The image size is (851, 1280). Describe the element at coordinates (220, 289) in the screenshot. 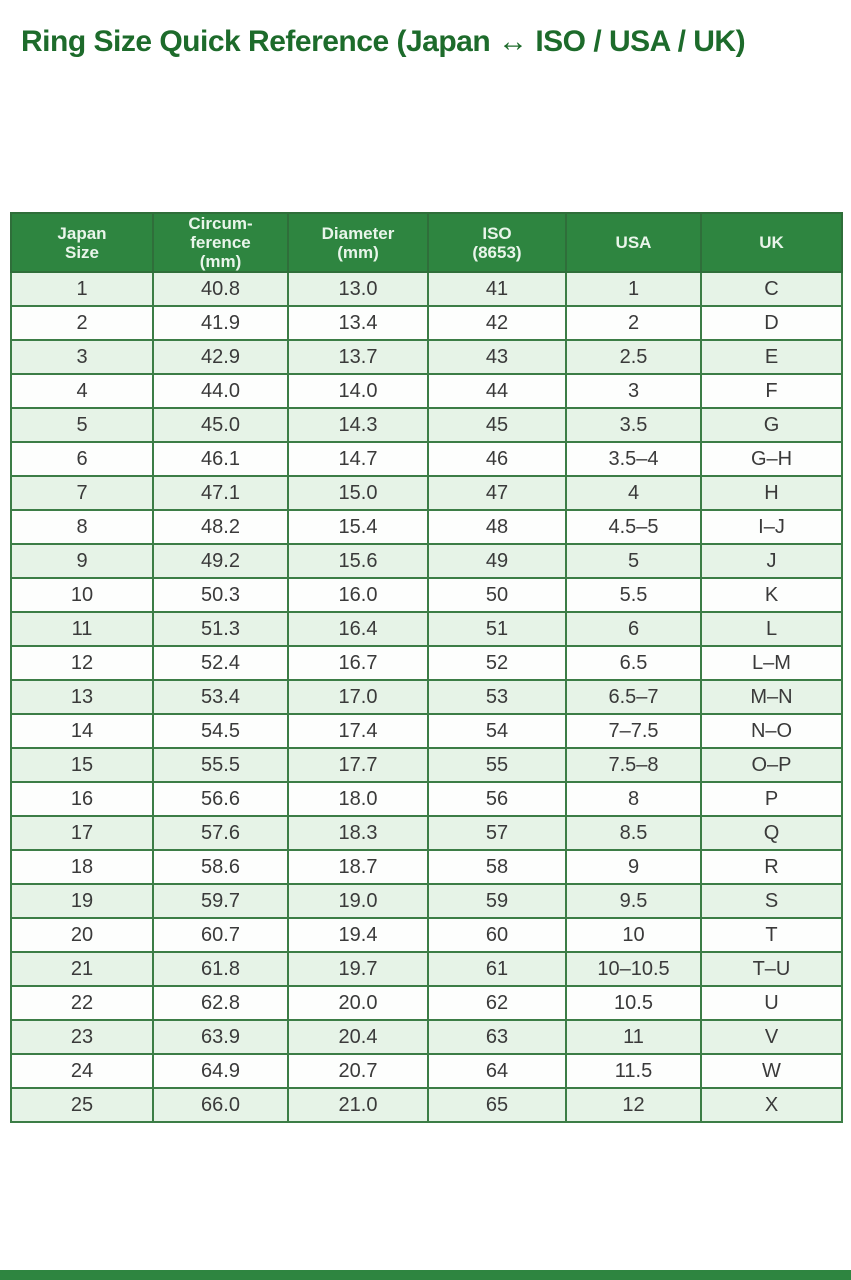

I see `table-cell: 40.8` at that location.